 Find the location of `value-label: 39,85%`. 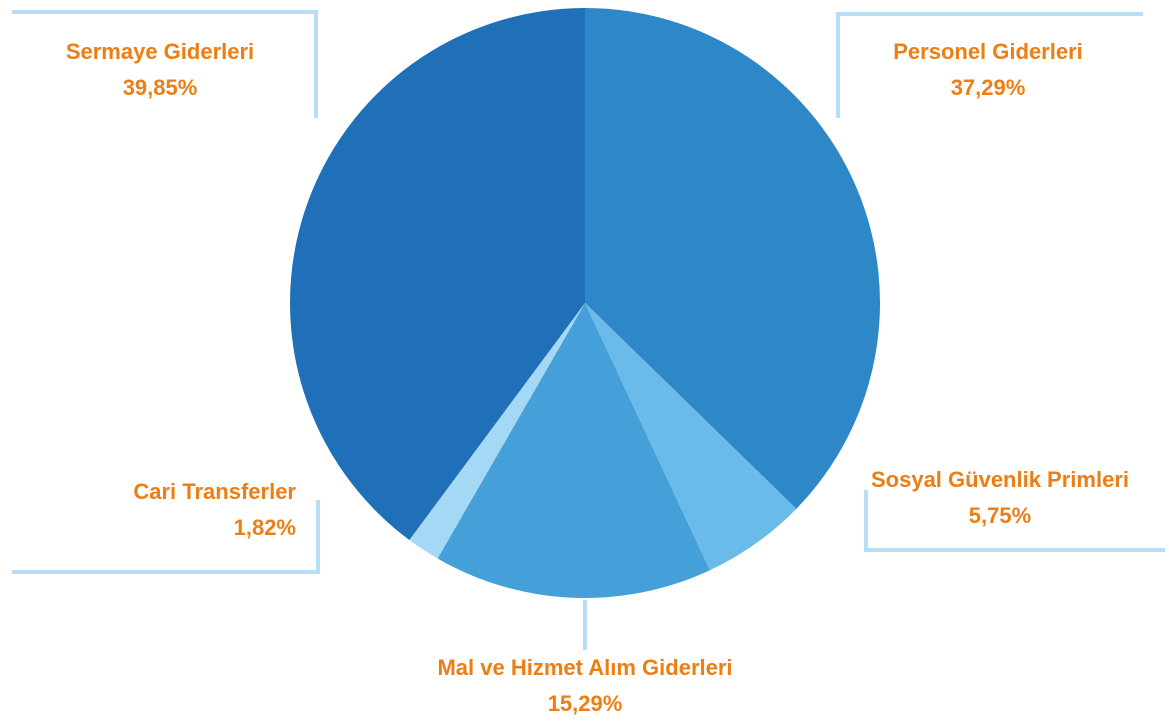

value-label: 39,85% is located at coordinates (160, 87).